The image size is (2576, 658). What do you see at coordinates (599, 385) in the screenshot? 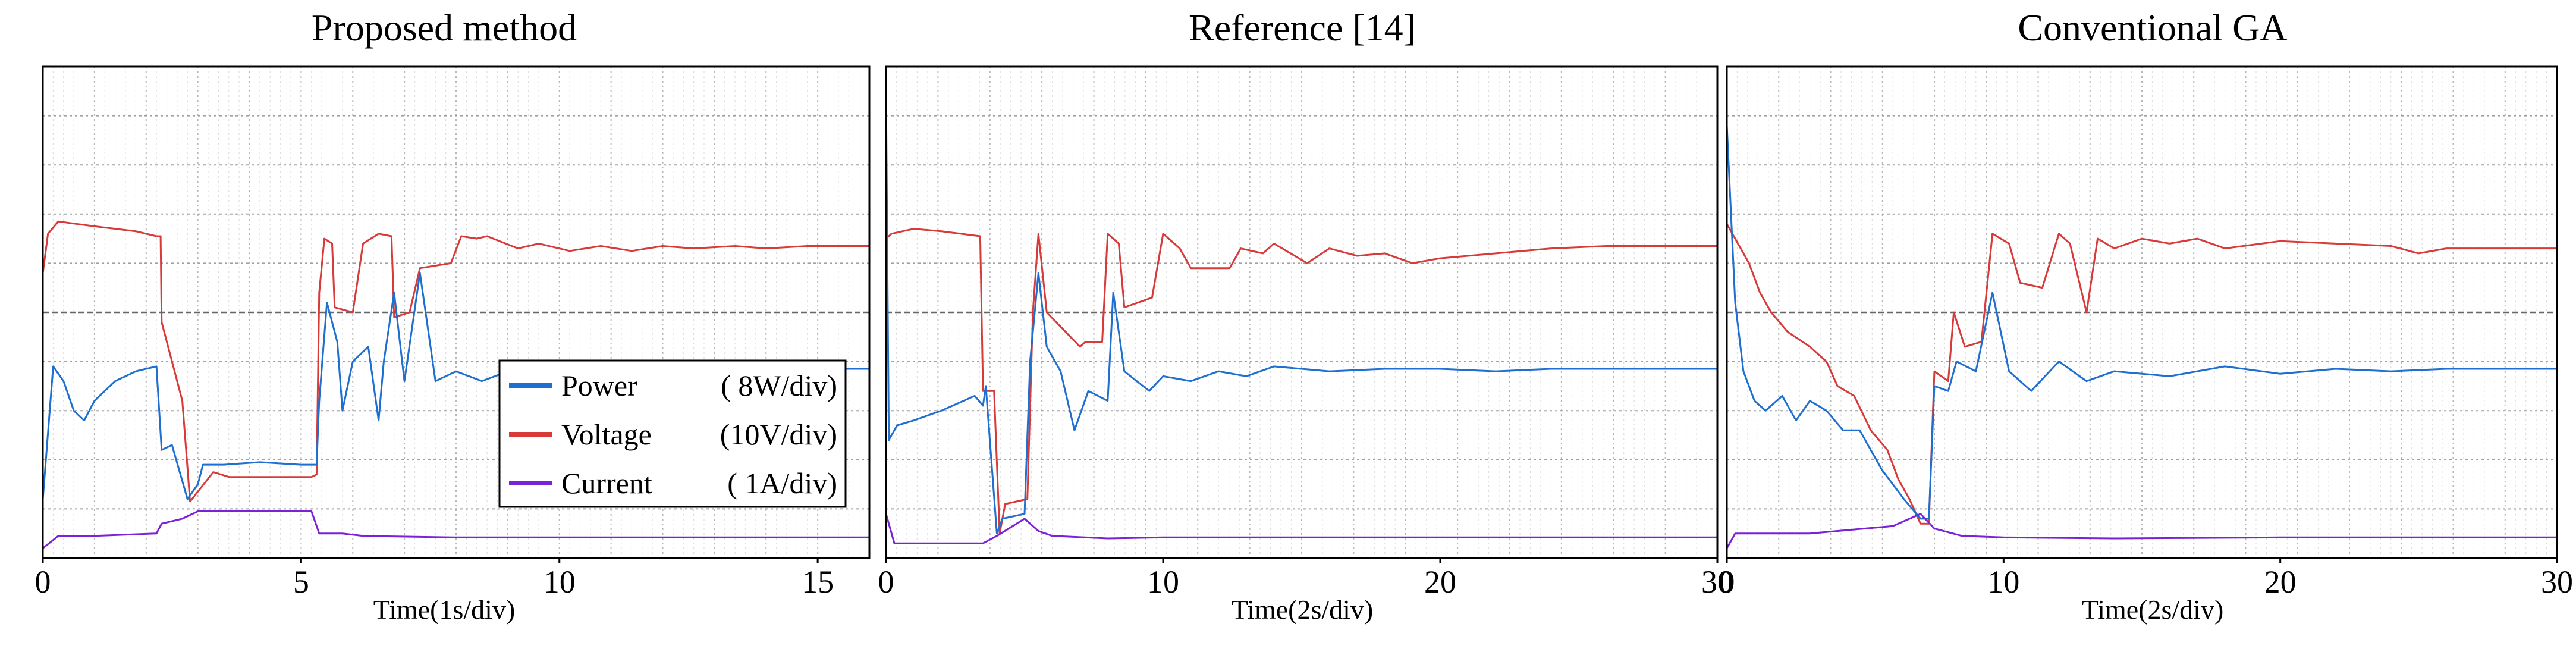
I see `legend-power-label: Power` at bounding box center [599, 385].